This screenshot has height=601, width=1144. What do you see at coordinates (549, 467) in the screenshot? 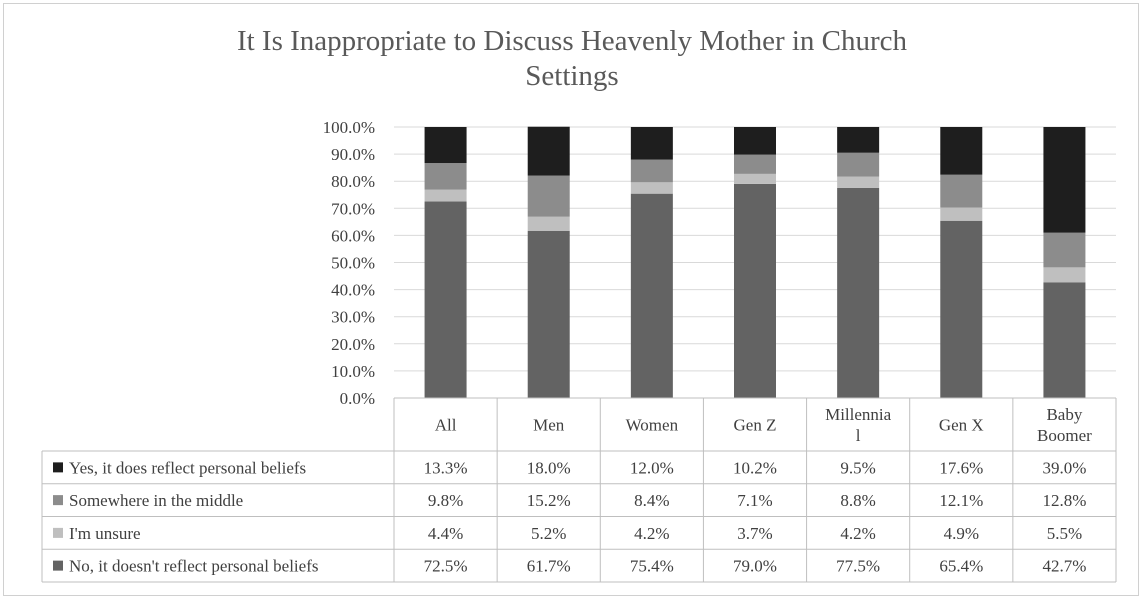
I see `data-label: 18.0%` at bounding box center [549, 467].